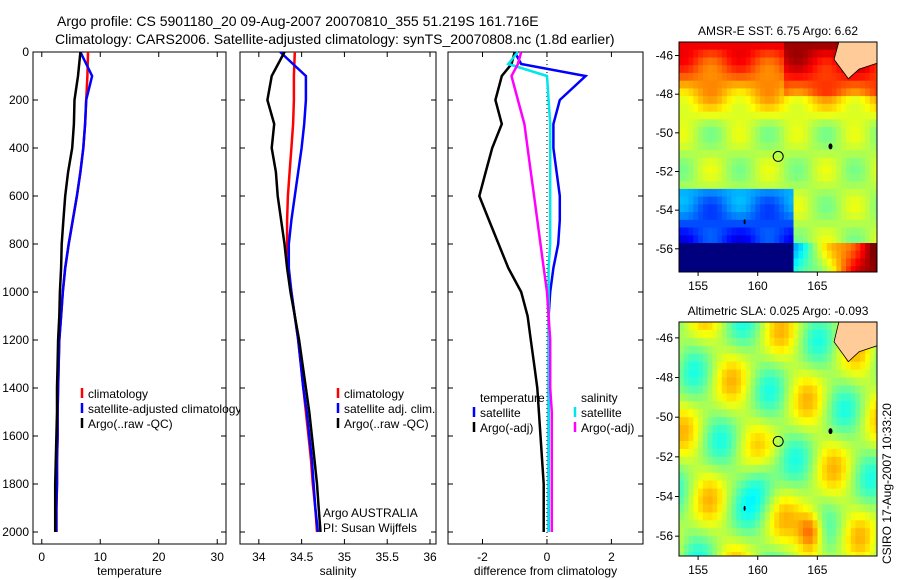 The image size is (900, 580). Describe the element at coordinates (482, 557) in the screenshot. I see `x-tick-label: -2` at that location.